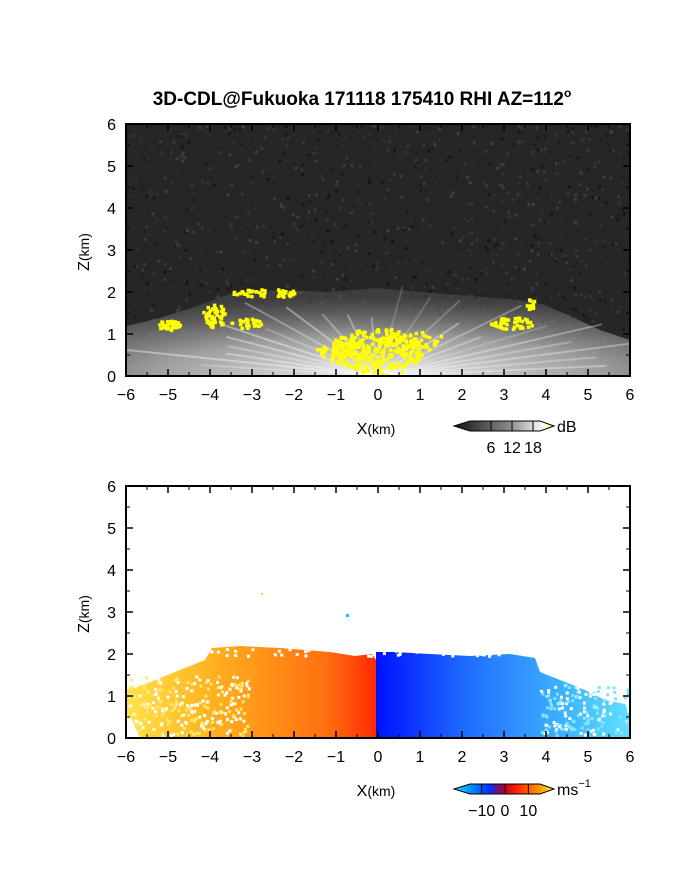 This screenshot has height=880, width=680. I want to click on x-tick-label: 2, so click(462, 757).